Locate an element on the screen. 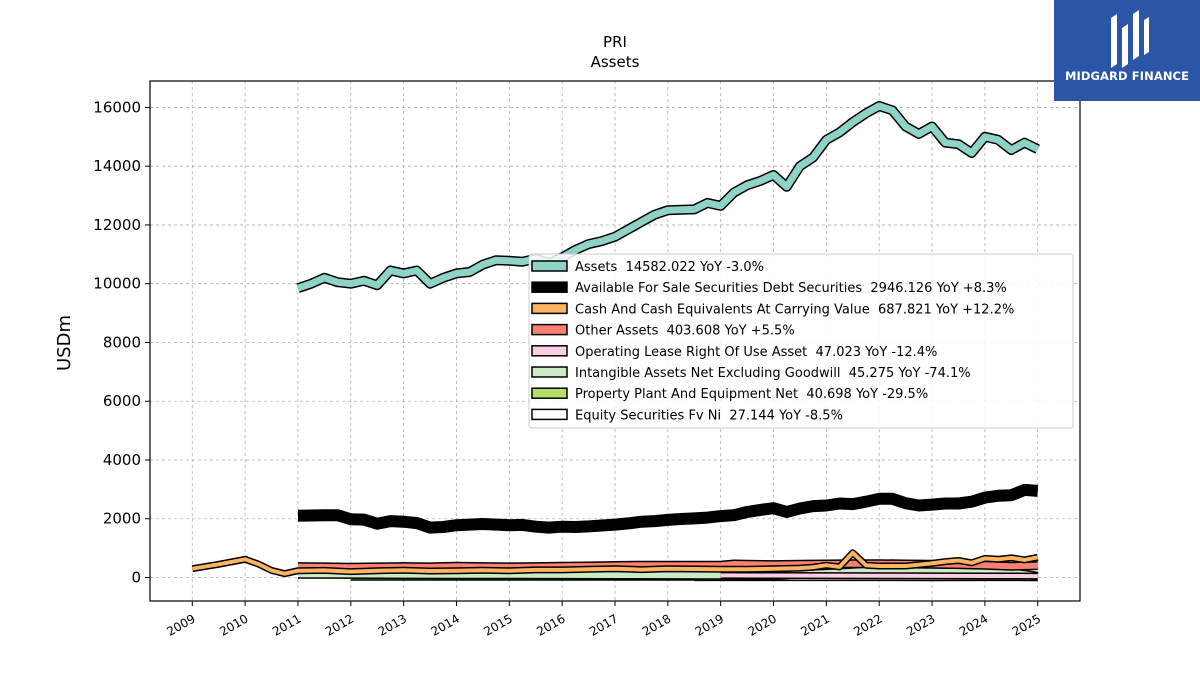 This screenshot has width=1200, height=675. y-tick-label: 16000 is located at coordinates (117, 107).